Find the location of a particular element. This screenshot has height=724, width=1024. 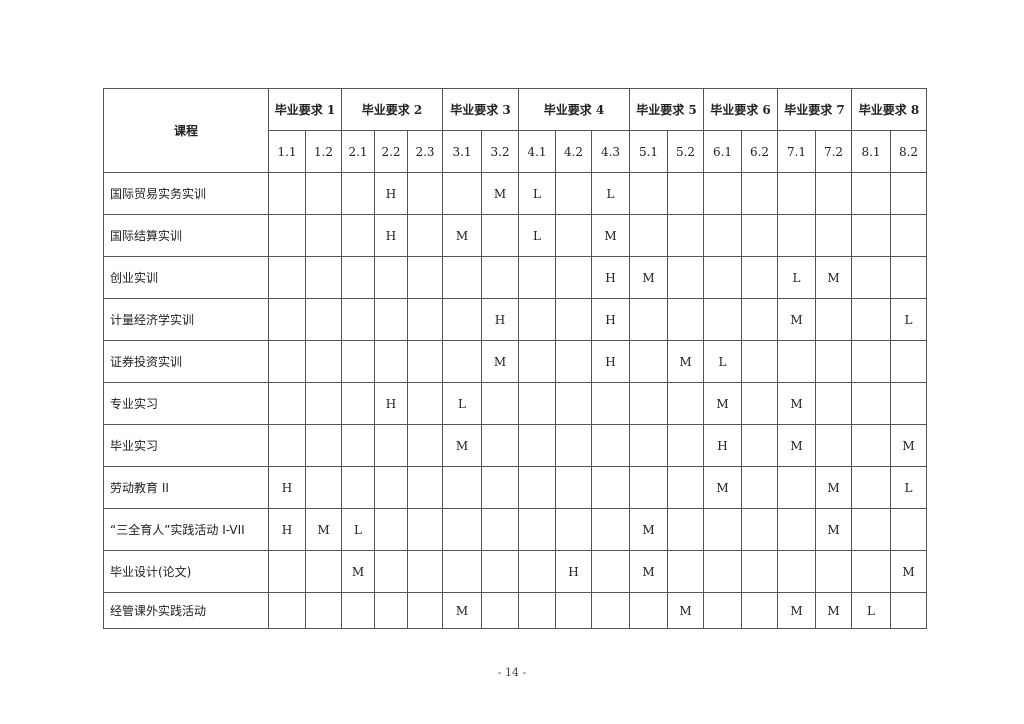

course-name: 经管课外实践活动 is located at coordinates (186, 610).